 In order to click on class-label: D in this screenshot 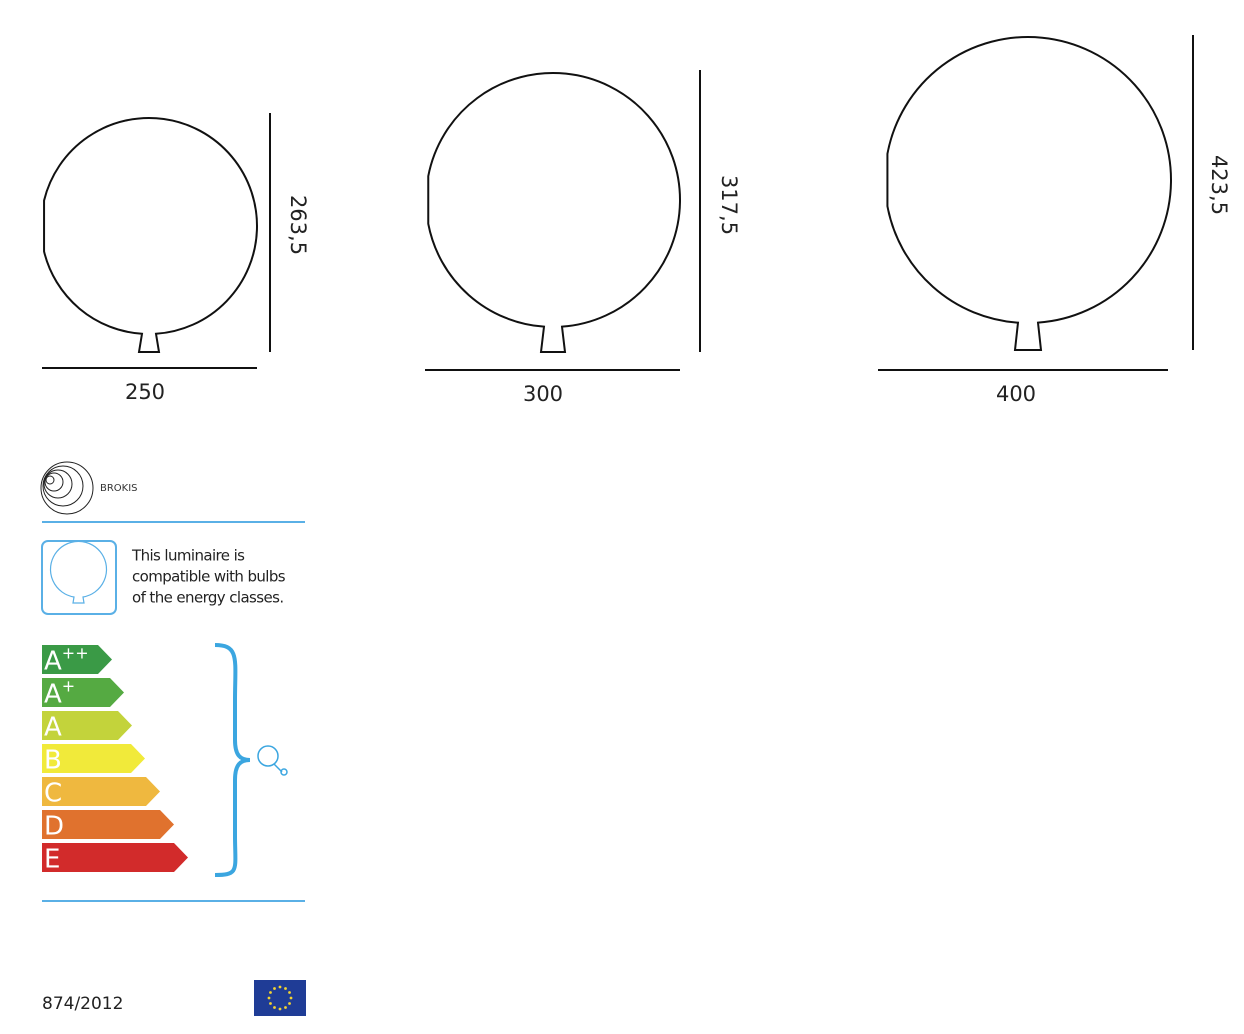, I will do `click(54, 826)`.